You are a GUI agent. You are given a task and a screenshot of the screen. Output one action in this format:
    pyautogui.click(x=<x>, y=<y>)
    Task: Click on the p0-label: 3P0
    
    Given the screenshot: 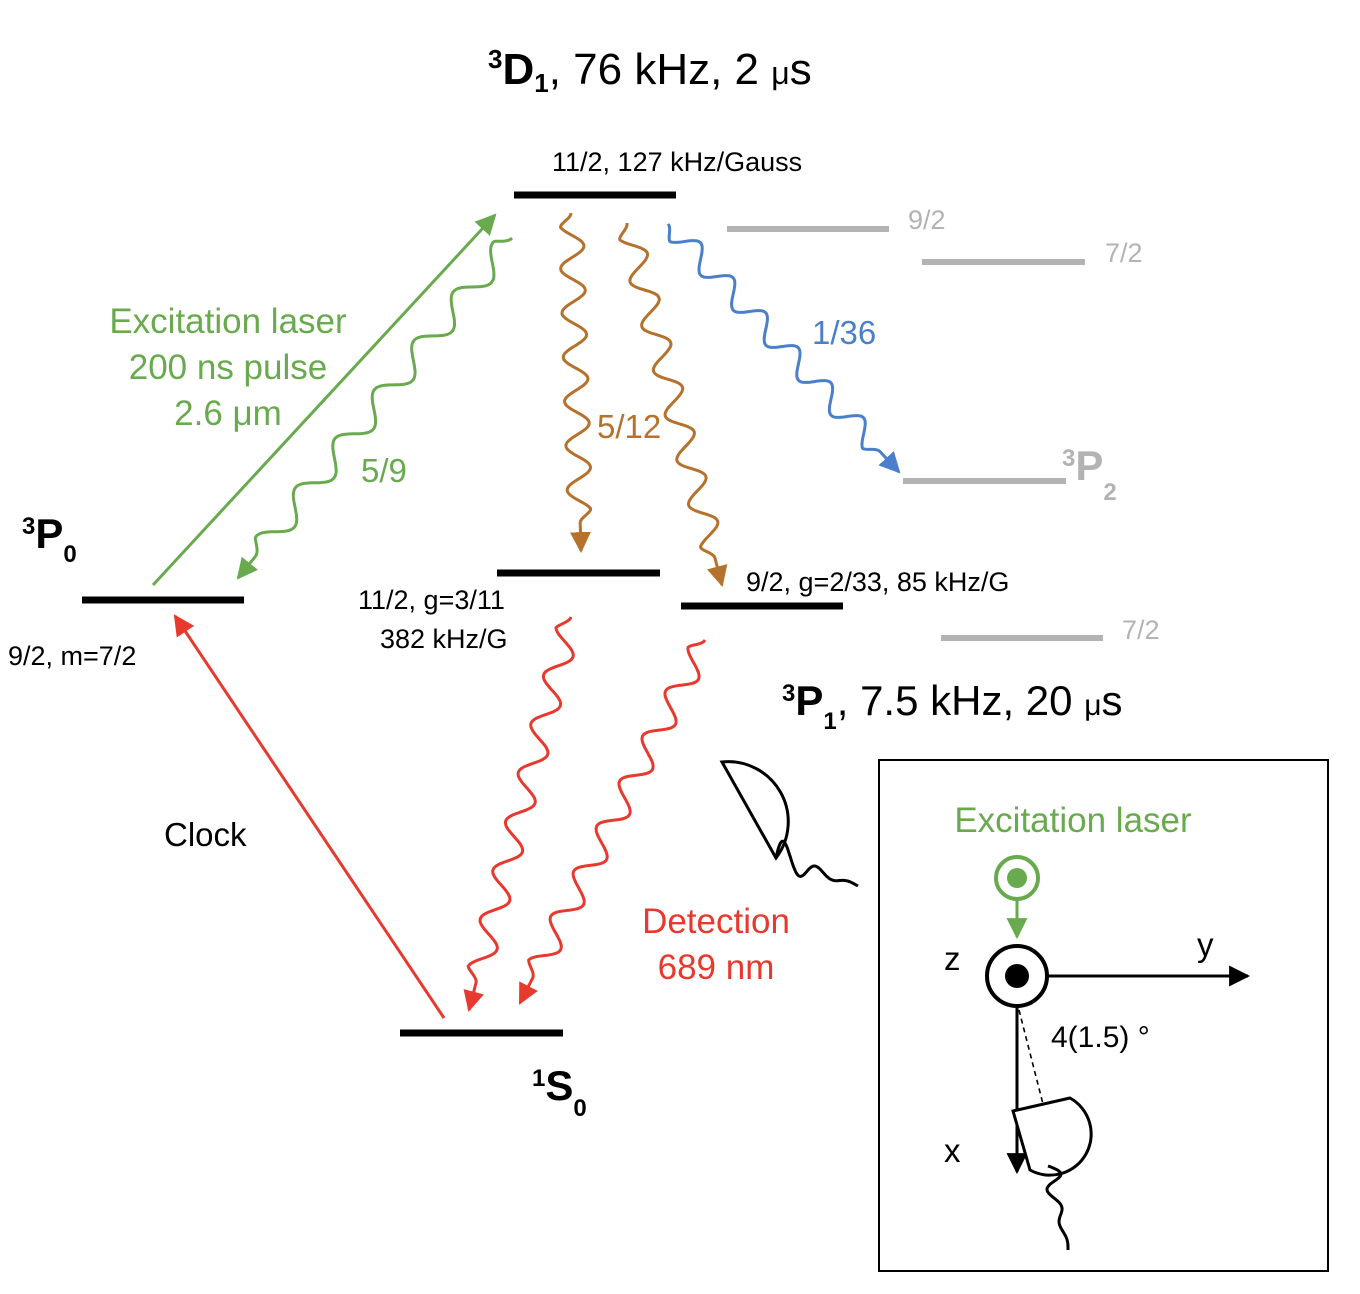 What is the action you would take?
    pyautogui.click(x=49, y=539)
    